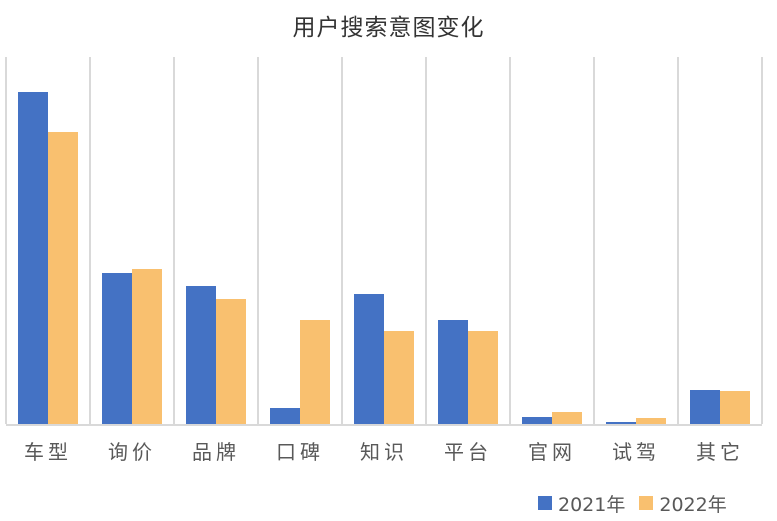  I want to click on x-axis-label: 品牌, so click(216, 452).